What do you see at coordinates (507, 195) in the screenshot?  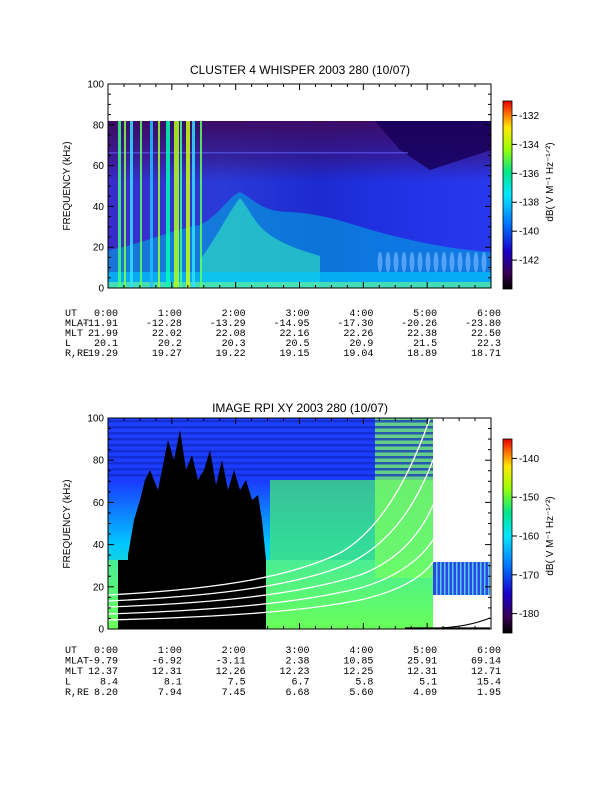 I see `colorbar-scale` at bounding box center [507, 195].